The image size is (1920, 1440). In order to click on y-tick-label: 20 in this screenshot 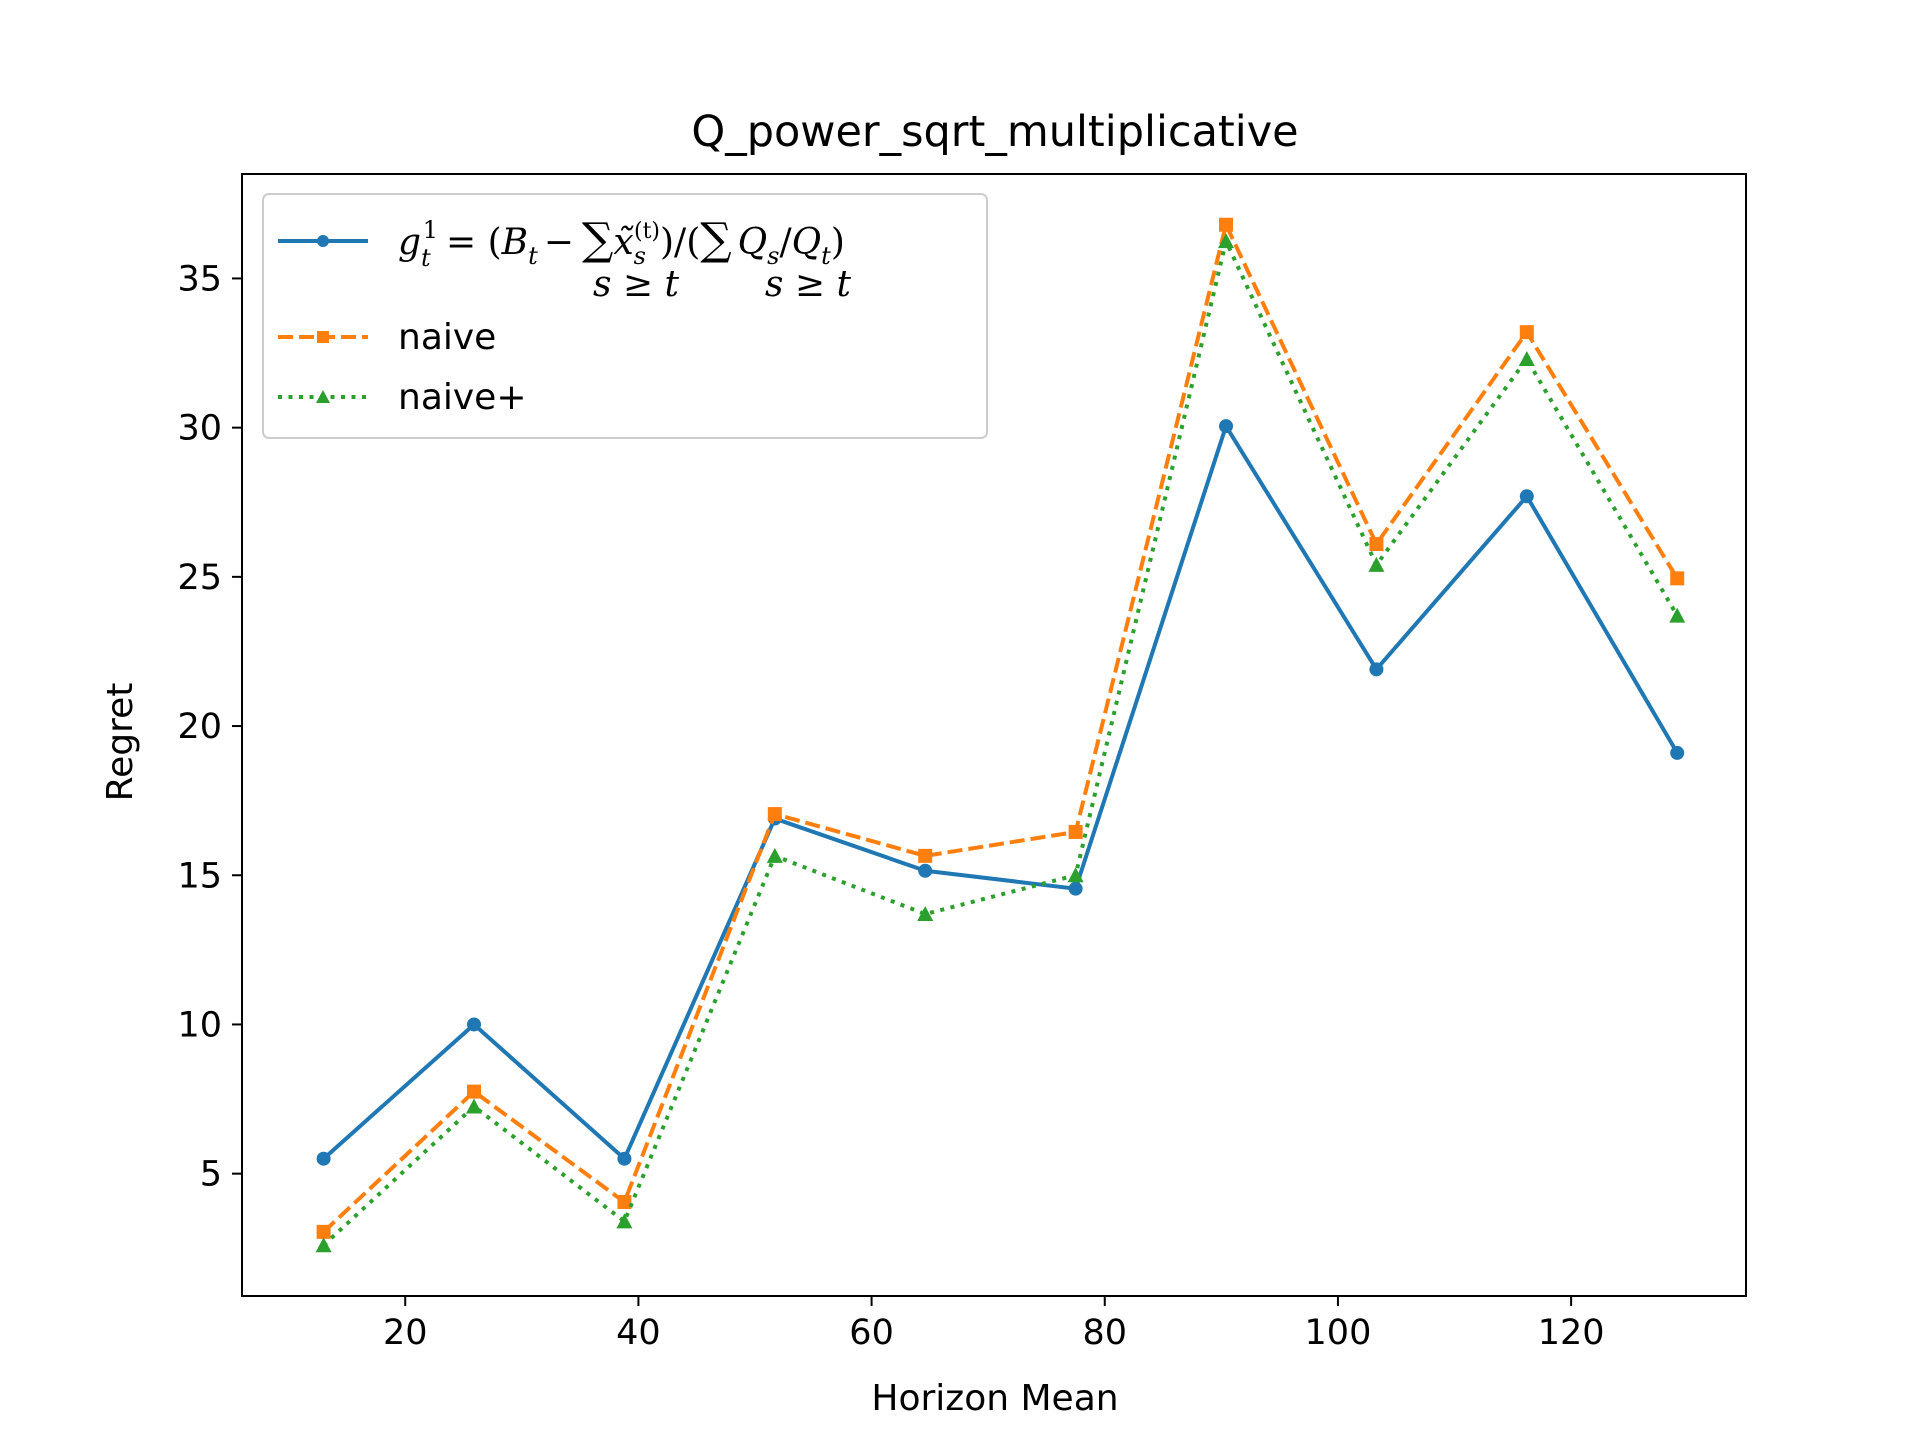, I will do `click(199, 727)`.